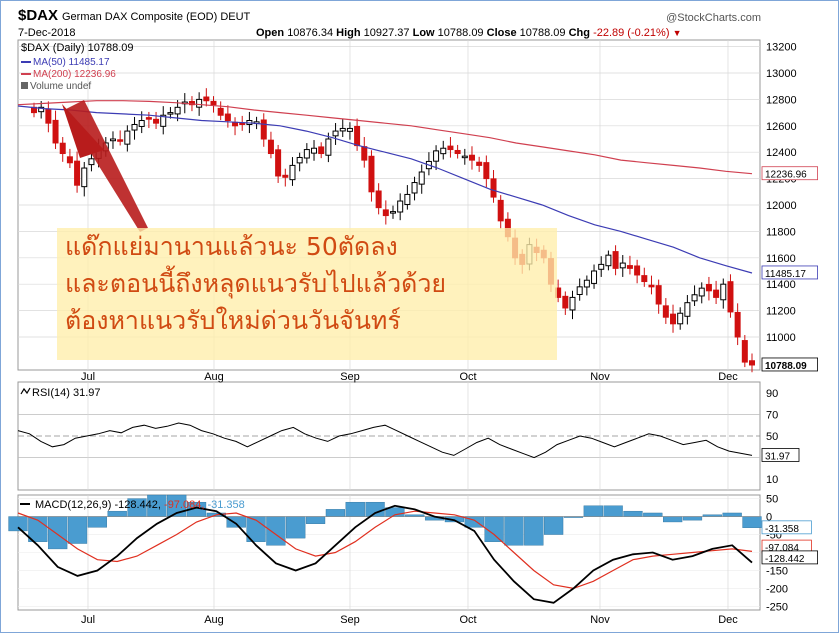 Image resolution: width=839 pixels, height=633 pixels. I want to click on x-tick-label-bottom: Dec, so click(728, 620).